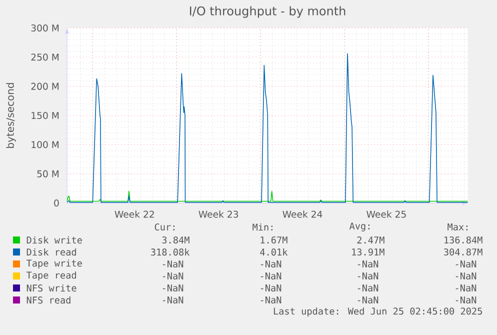 The height and width of the screenshot is (335, 497). What do you see at coordinates (274, 240) in the screenshot?
I see `text: 1.67M` at bounding box center [274, 240].